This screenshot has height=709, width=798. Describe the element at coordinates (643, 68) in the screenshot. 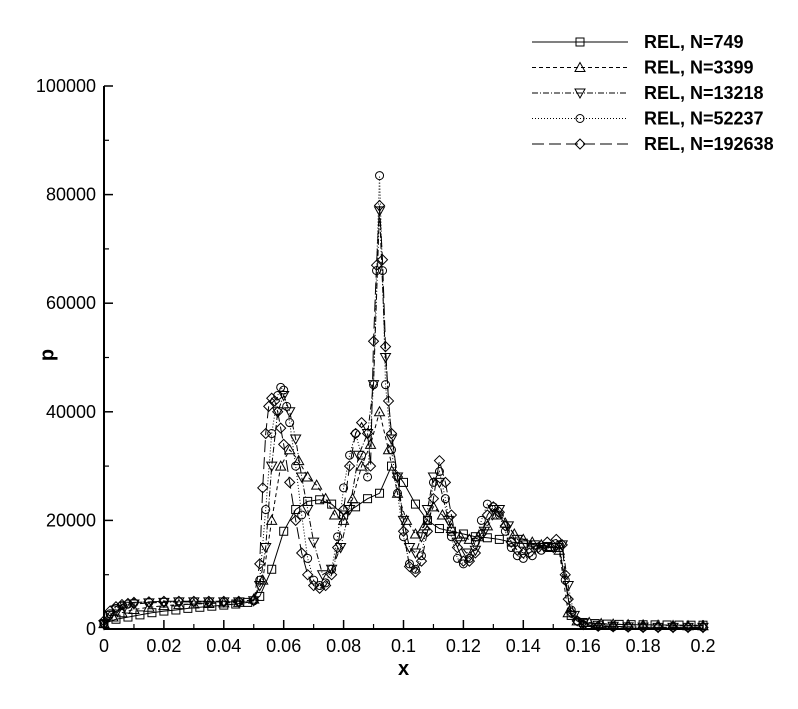

I see `legend-entry-2: REL, N=3399` at that location.